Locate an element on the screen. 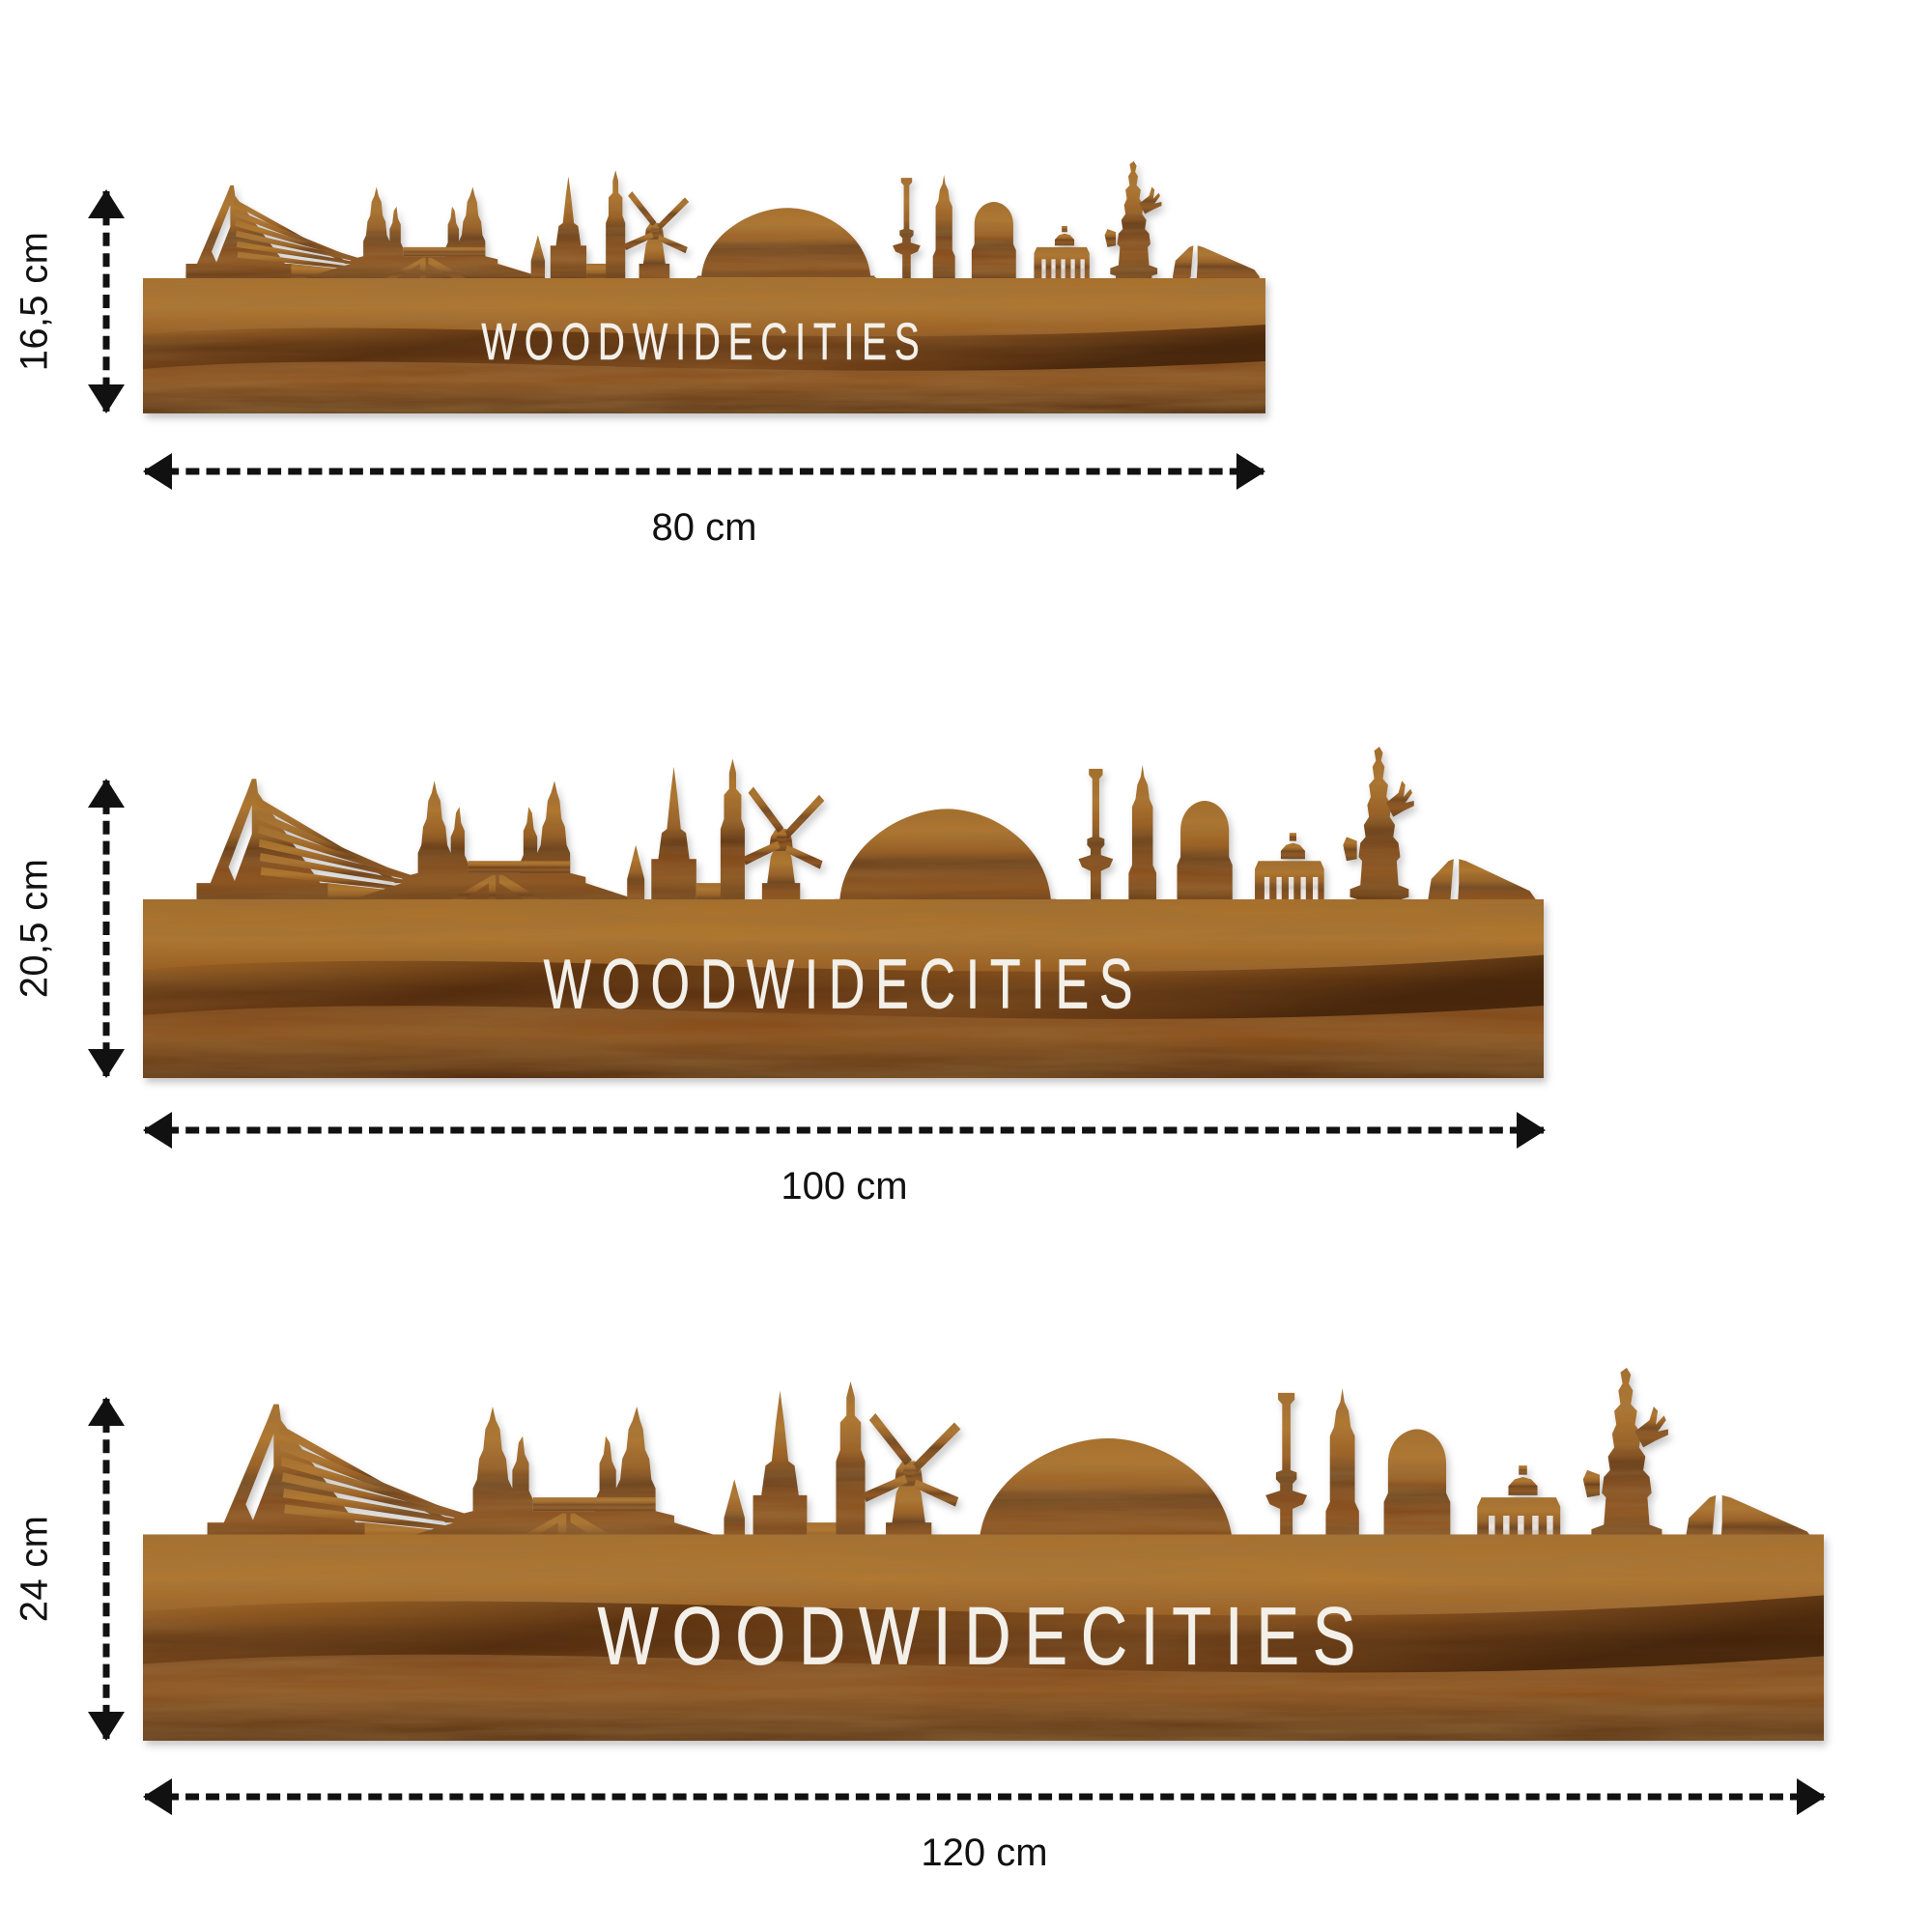 The image size is (1932, 1932). height-dimension-120: 24 cm is located at coordinates (71, 1569).